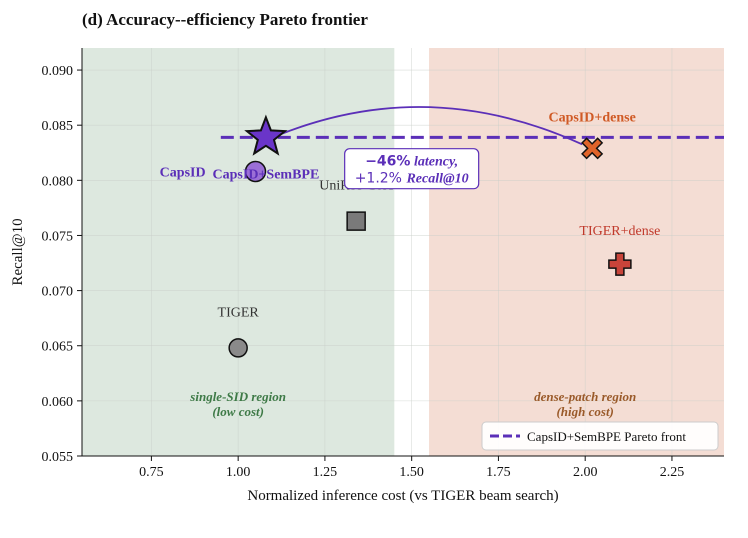  I want to click on y-tick-label-5: 0.080, so click(58, 181).